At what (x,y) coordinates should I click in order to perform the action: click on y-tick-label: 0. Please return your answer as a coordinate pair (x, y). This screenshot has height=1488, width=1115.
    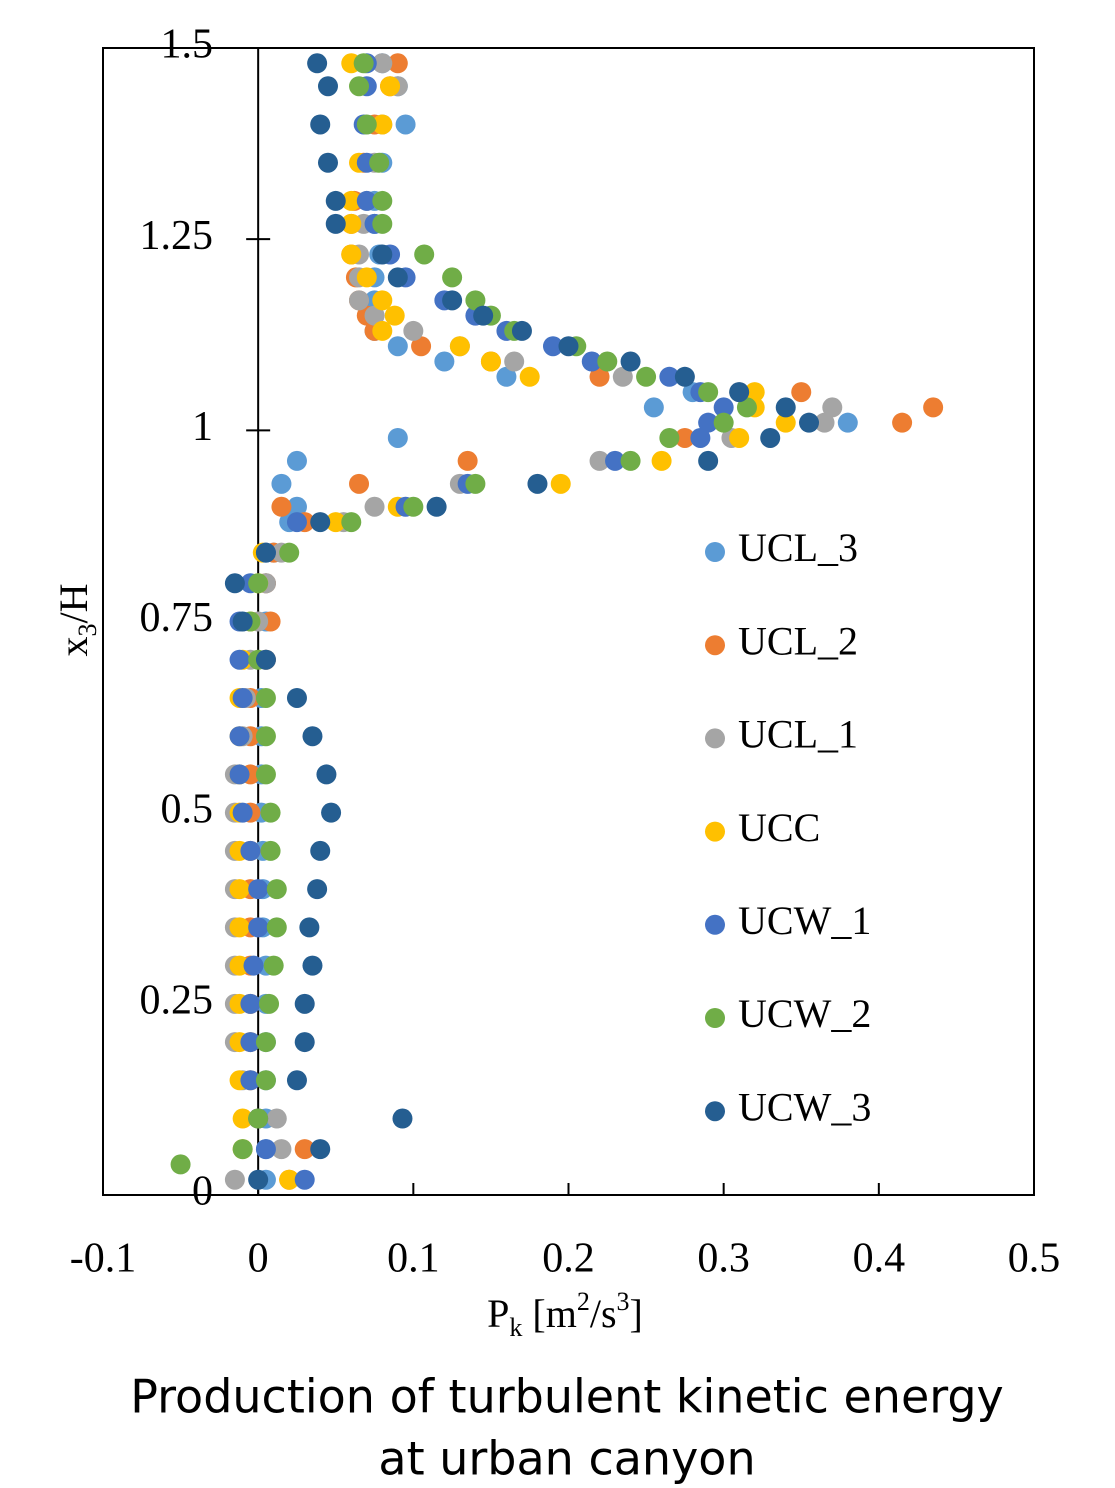
    Looking at the image, I should click on (202, 1192).